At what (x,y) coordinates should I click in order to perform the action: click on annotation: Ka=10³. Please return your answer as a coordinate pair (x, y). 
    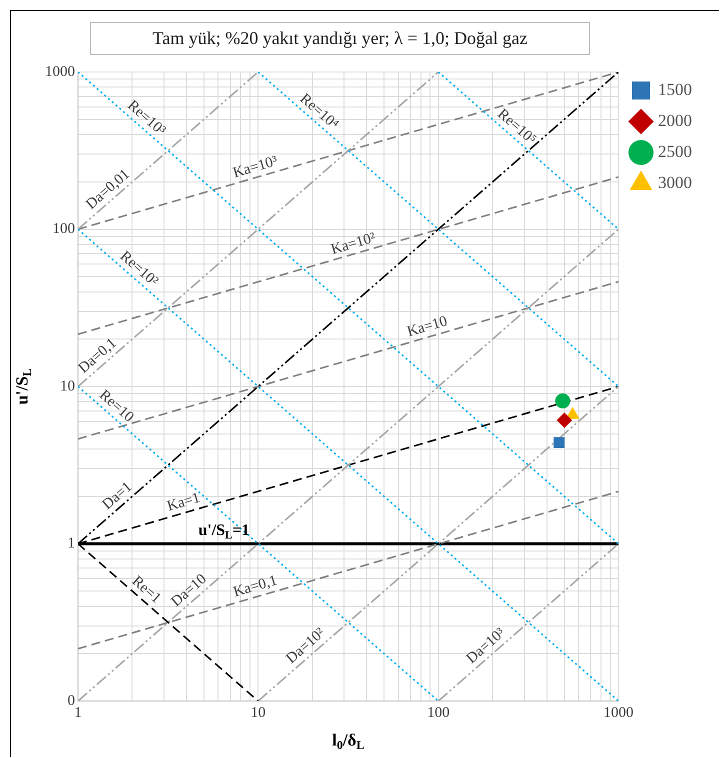
    Looking at the image, I should click on (255, 167).